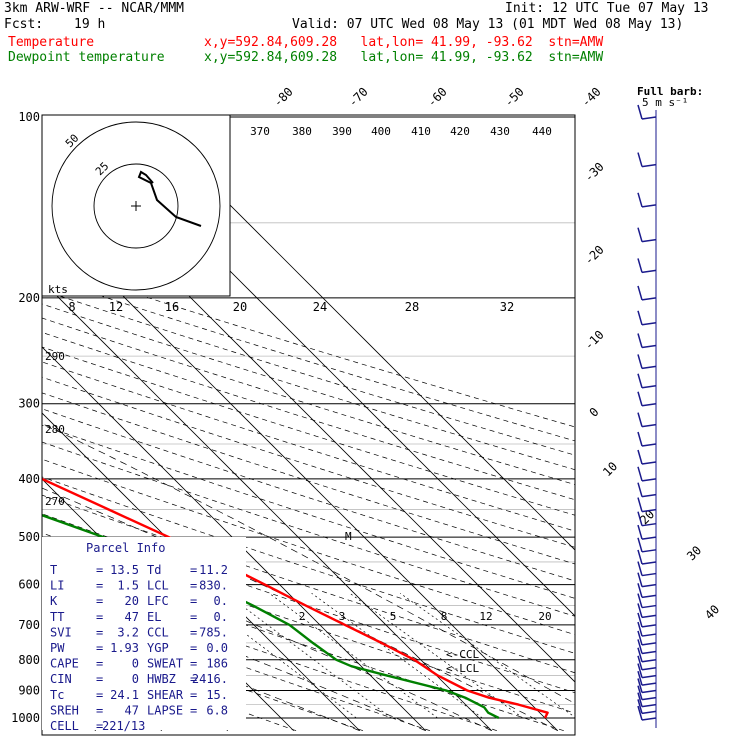 This screenshot has height=740, width=740. What do you see at coordinates (712, 612) in the screenshot?
I see `isotherm-label: 40` at bounding box center [712, 612].